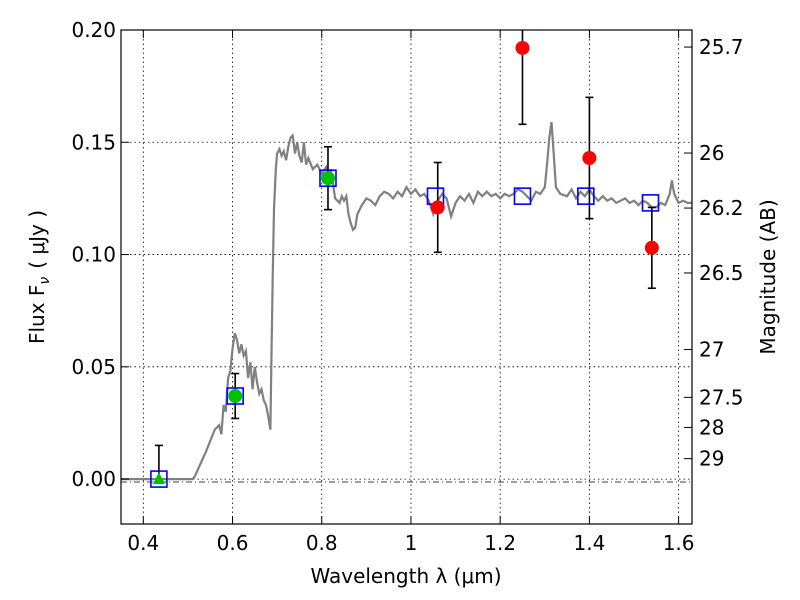 This screenshot has height=600, width=800. I want to click on x-tick-label: 0.4, so click(143, 543).